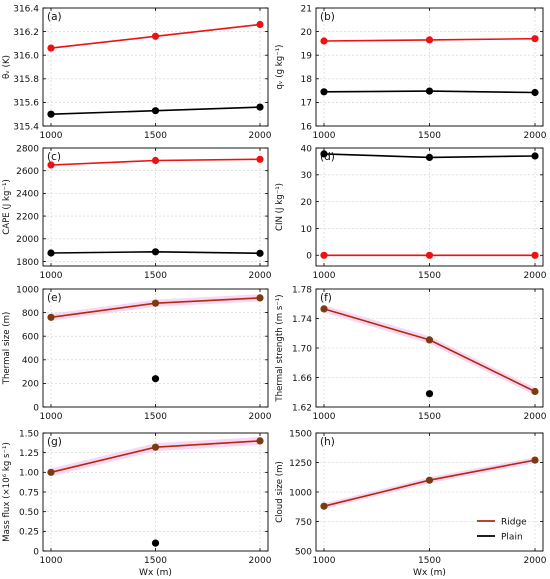  I want to click on panel-label: (c), so click(54, 157).